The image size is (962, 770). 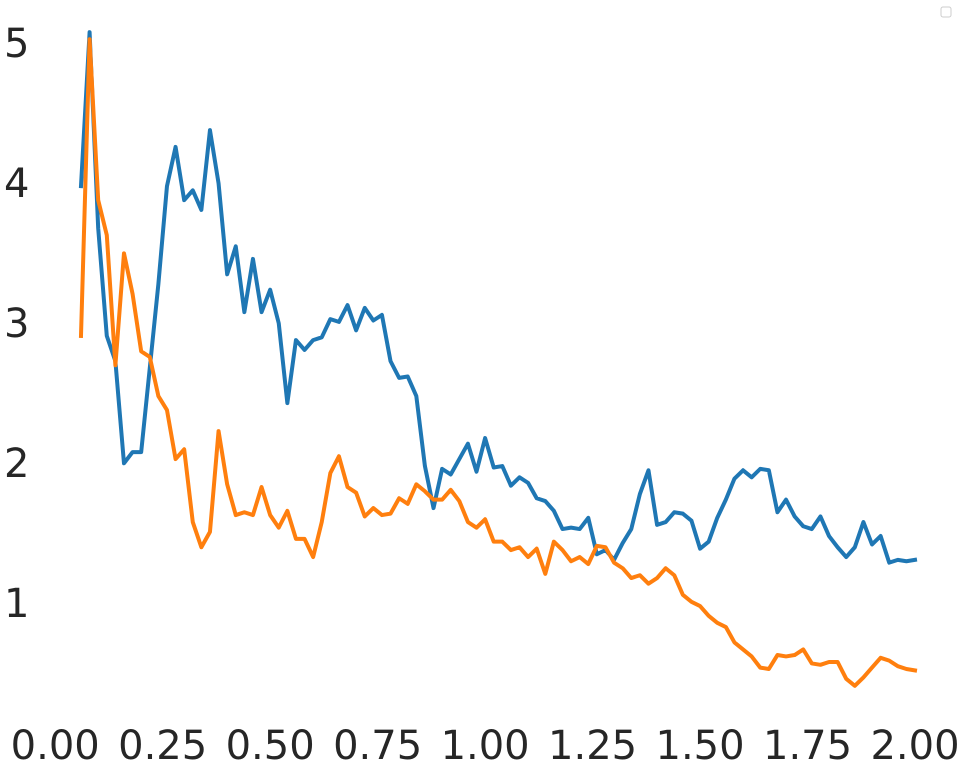 What do you see at coordinates (485, 746) in the screenshot?
I see `x-tick-label: 1.00` at bounding box center [485, 746].